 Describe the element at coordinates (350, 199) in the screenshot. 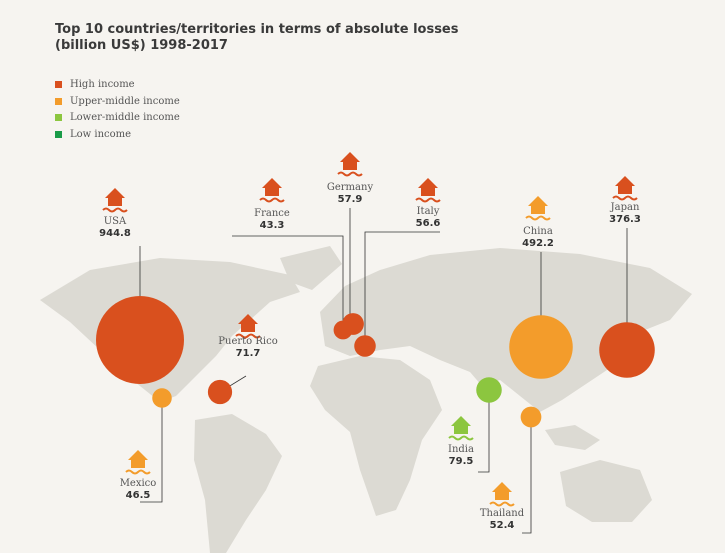

I see `country-value: 57.9` at that location.